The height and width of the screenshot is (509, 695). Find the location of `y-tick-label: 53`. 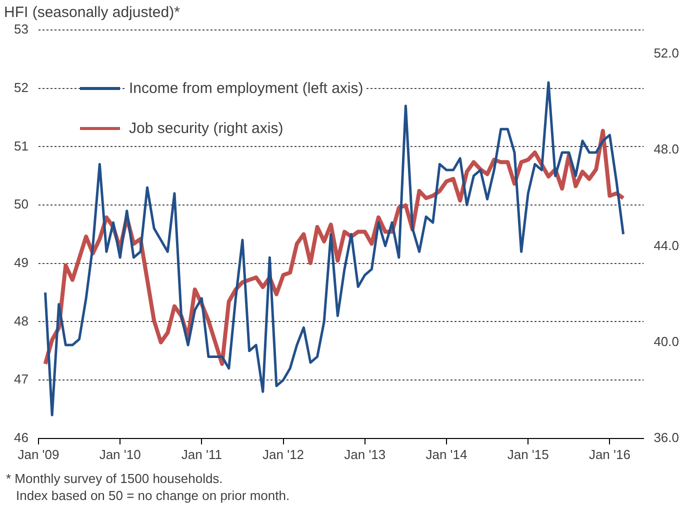

y-tick-label: 53 is located at coordinates (21, 29).